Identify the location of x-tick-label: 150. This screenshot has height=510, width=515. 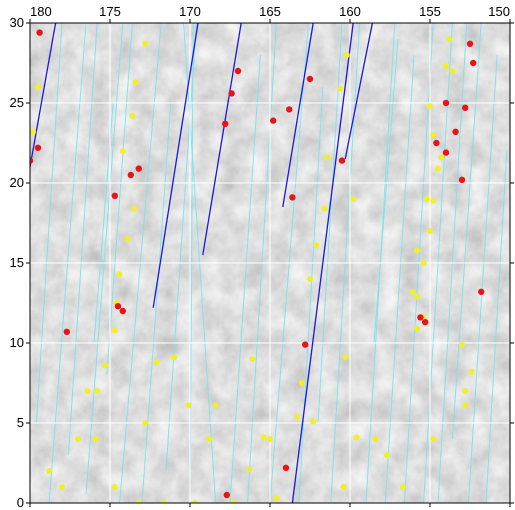
(499, 11).